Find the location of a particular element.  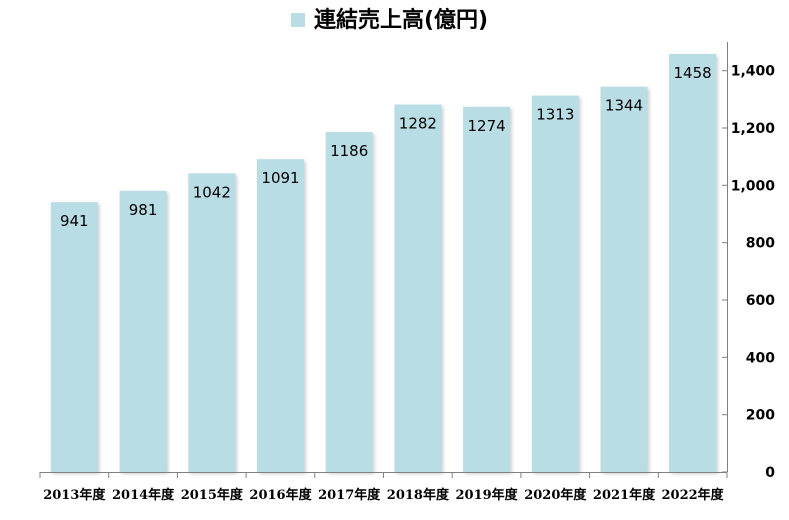

x-tick-label: 2019年度 is located at coordinates (487, 495).